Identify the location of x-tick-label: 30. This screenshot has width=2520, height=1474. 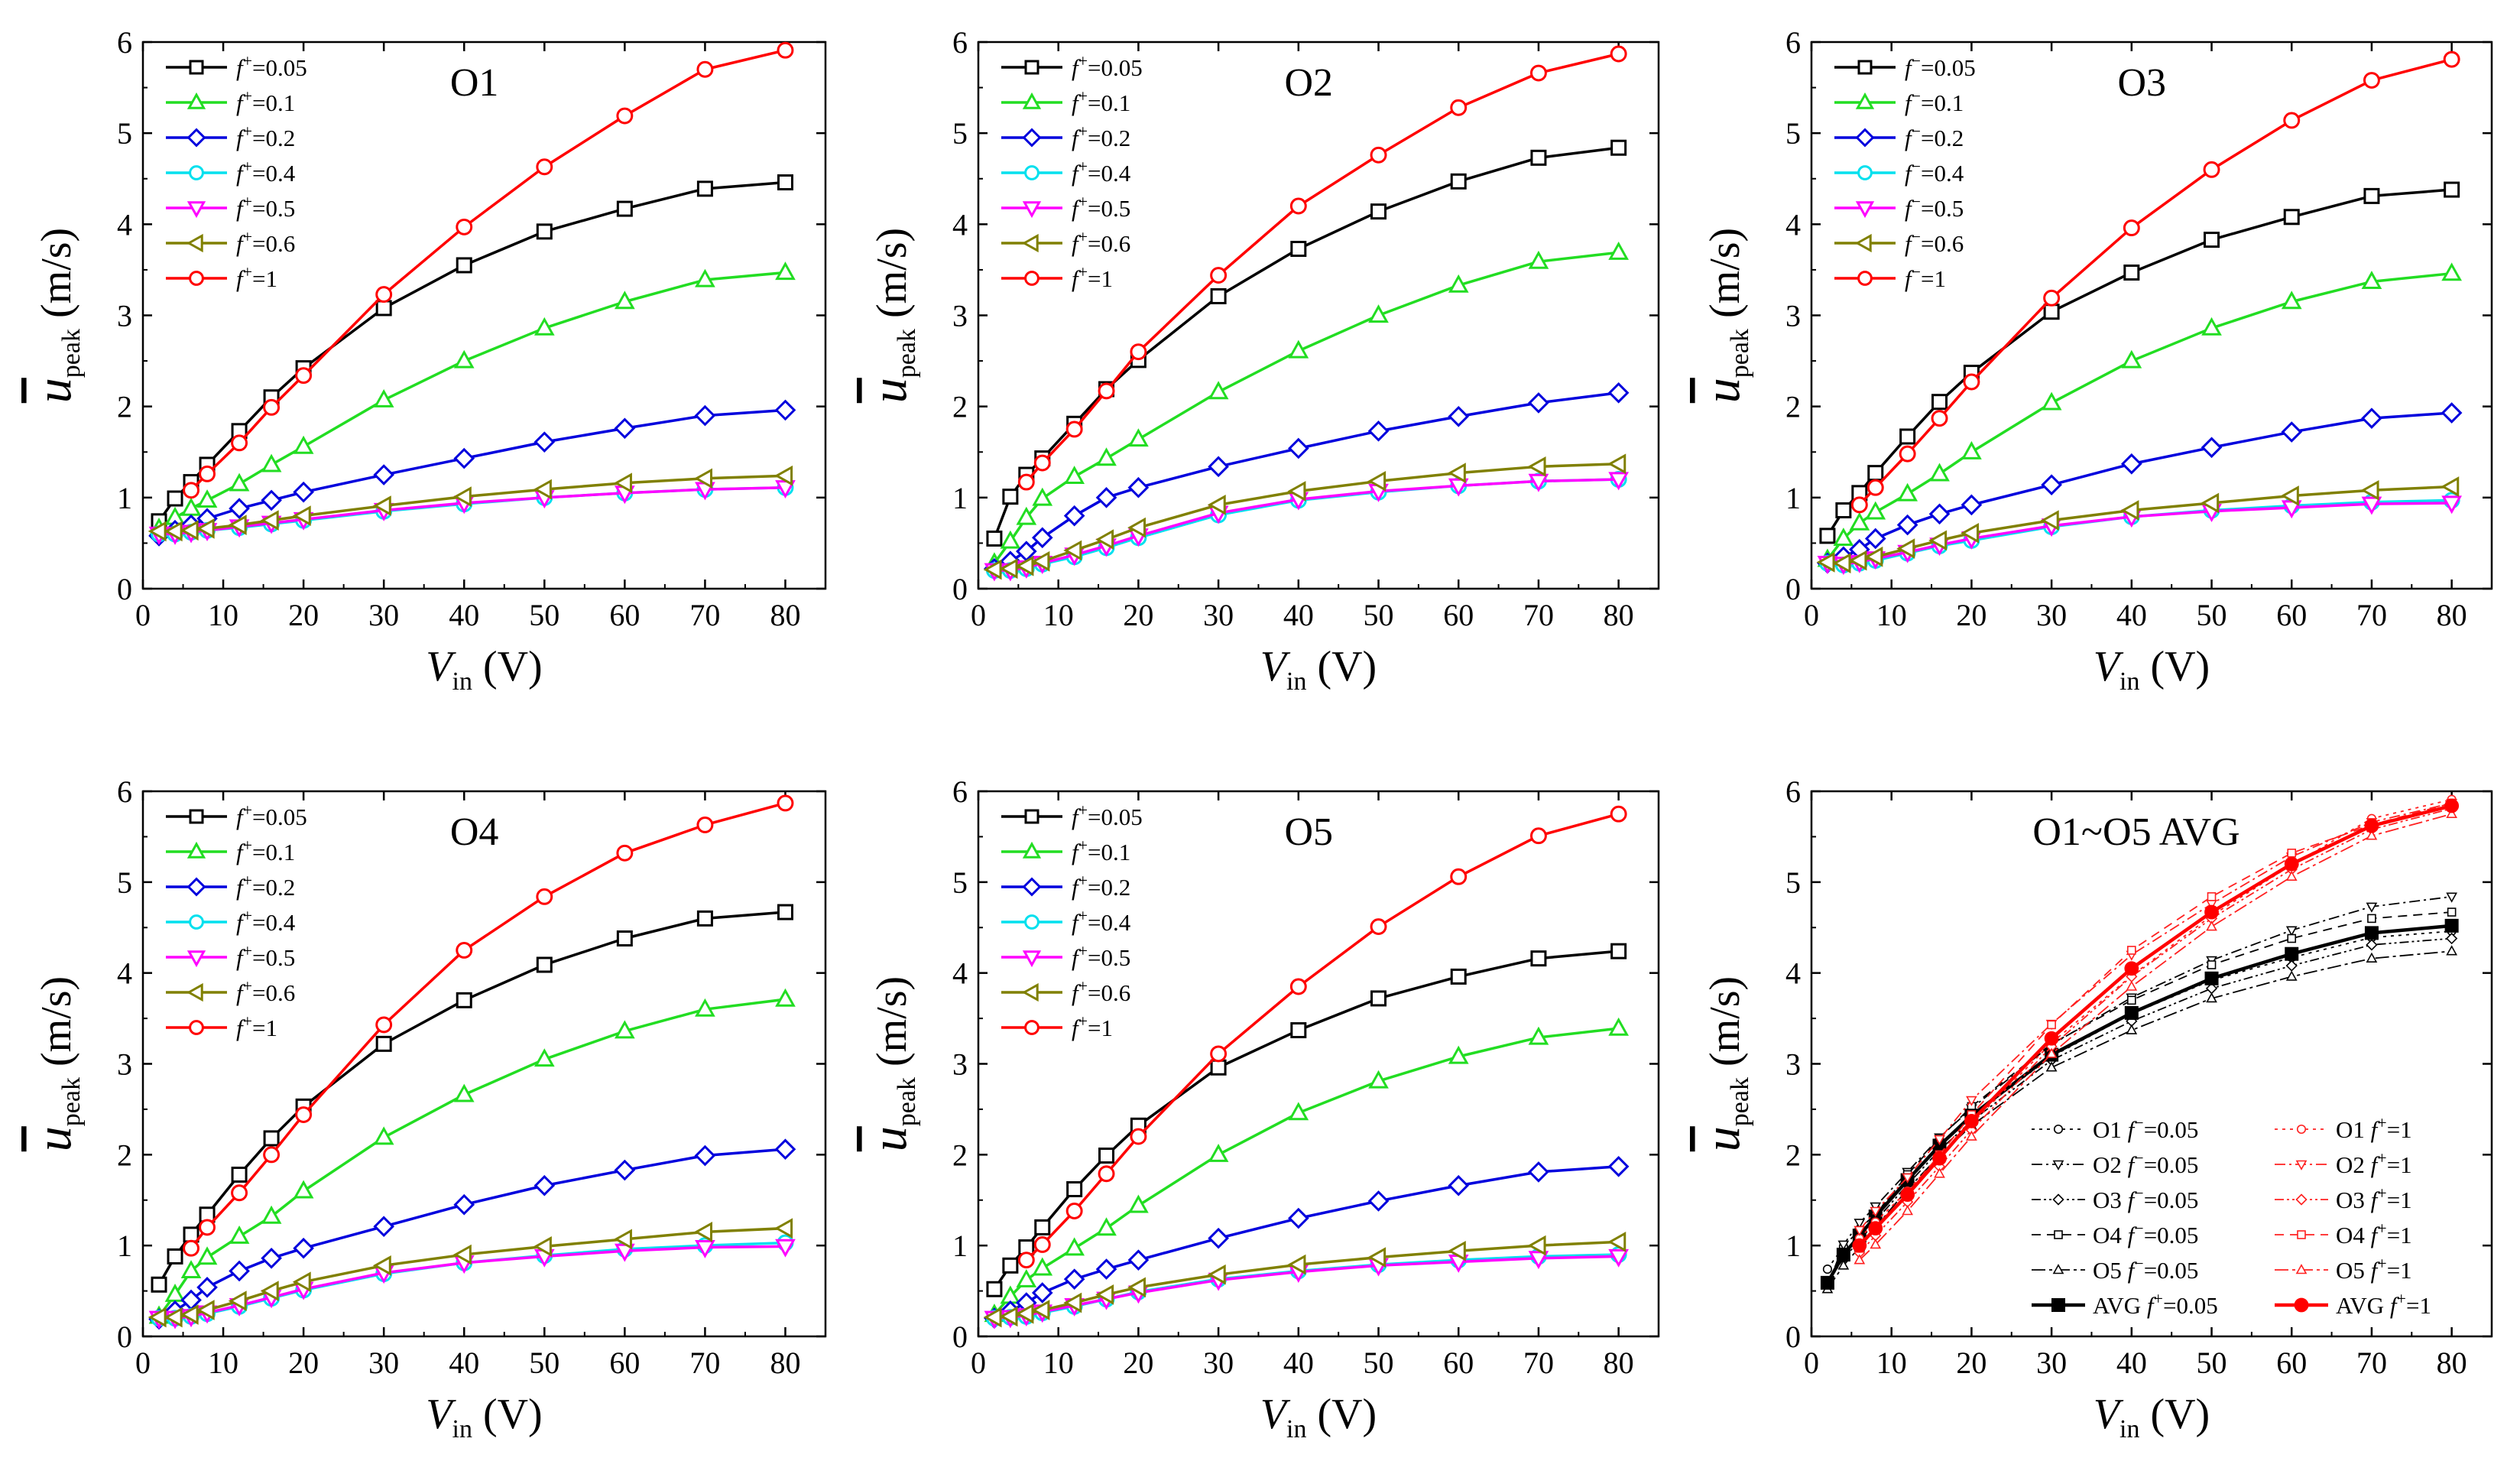
(1218, 615).